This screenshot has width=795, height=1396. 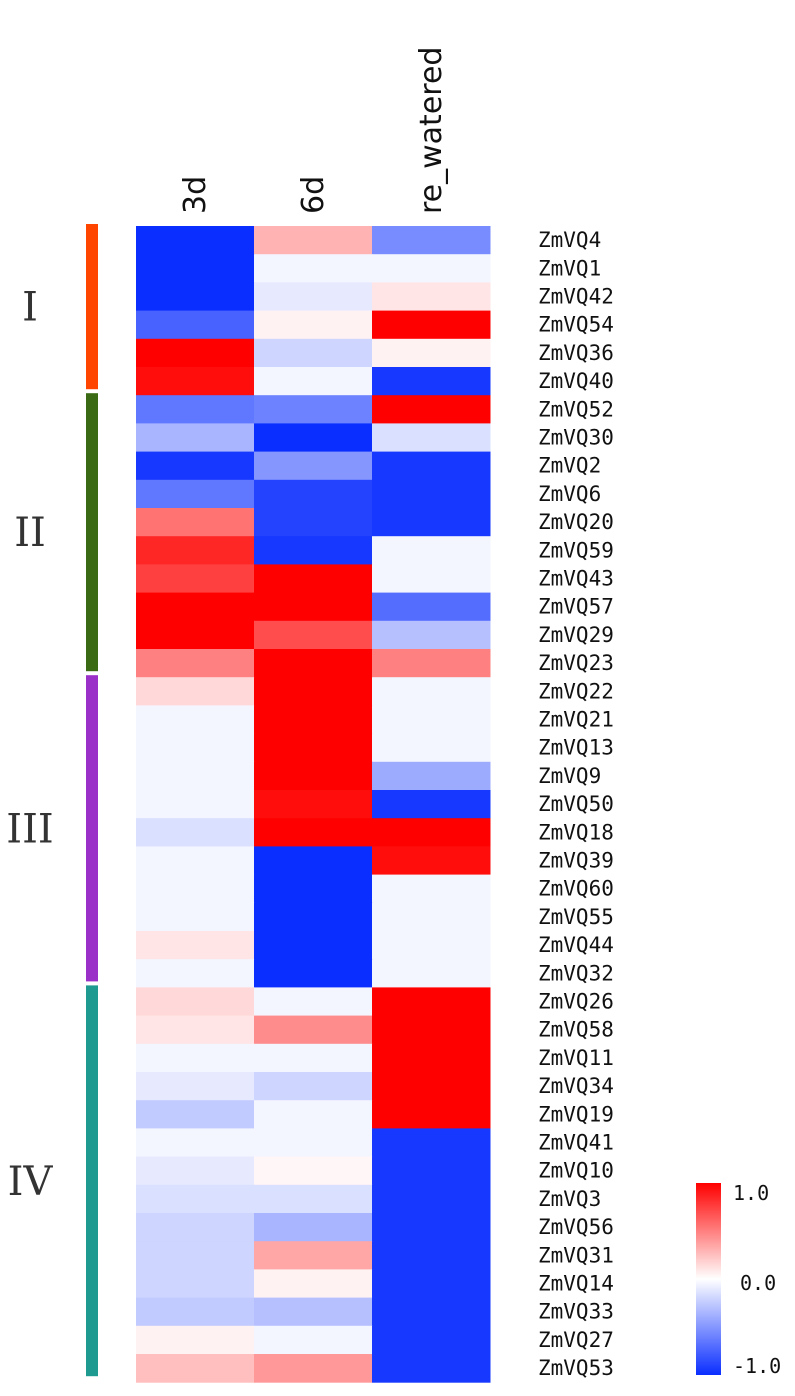 I want to click on row-label: ZmVQ57, so click(x=576, y=607).